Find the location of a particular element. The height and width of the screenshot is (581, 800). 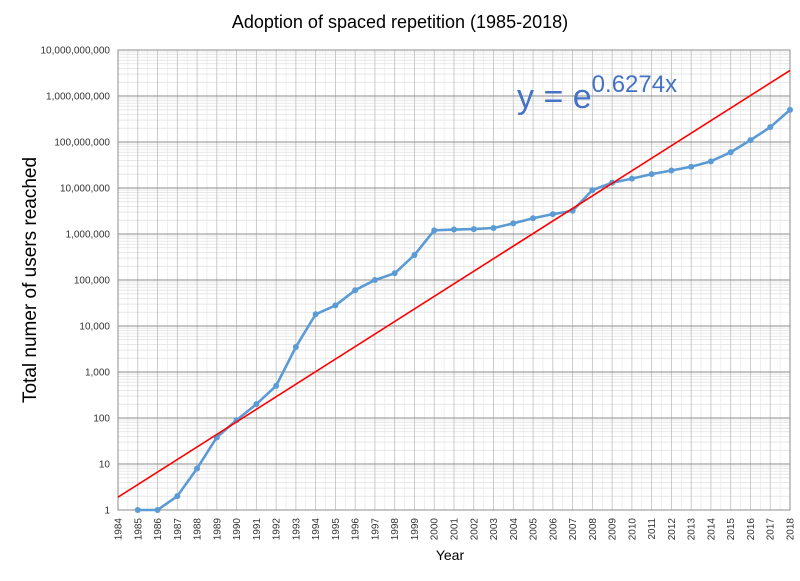

y-tick-label: 10,000,000,000 is located at coordinates (75, 51).